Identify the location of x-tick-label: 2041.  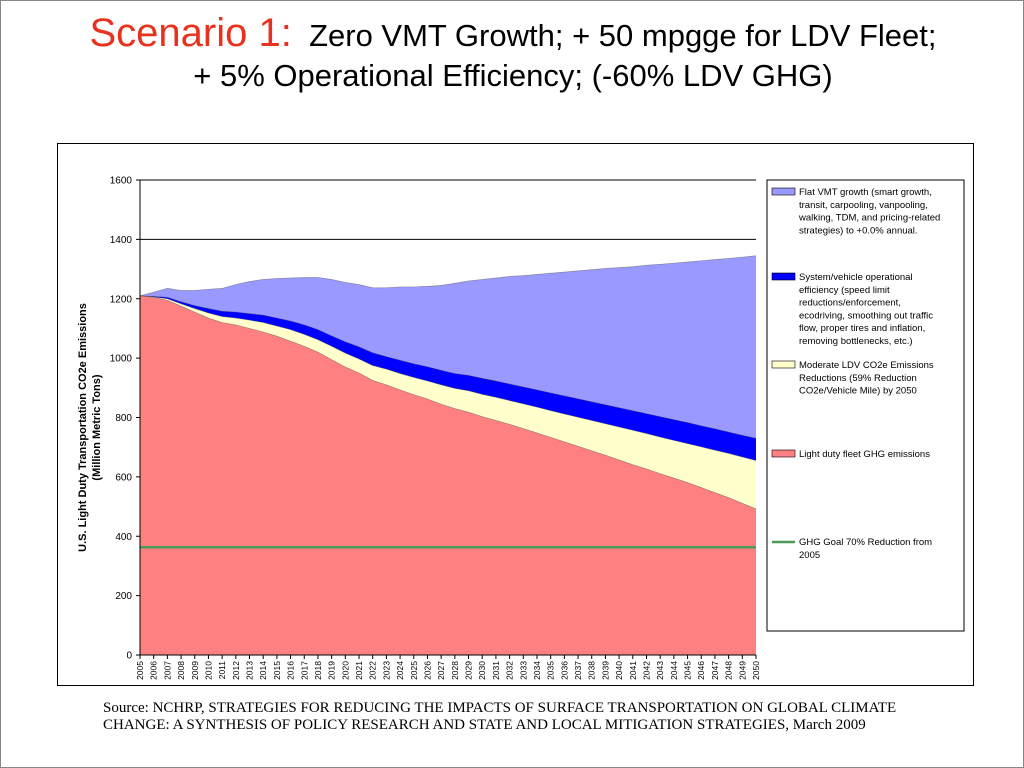
(633, 670).